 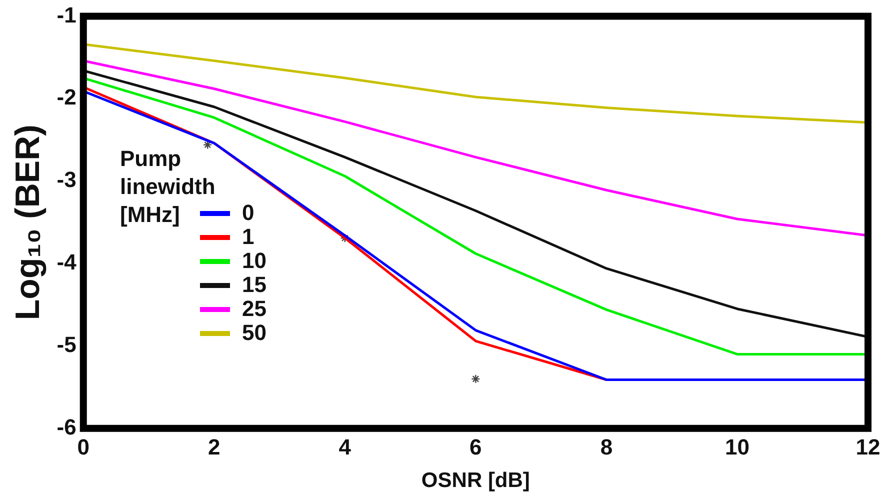 I want to click on x-tick-label: 6, so click(x=476, y=447).